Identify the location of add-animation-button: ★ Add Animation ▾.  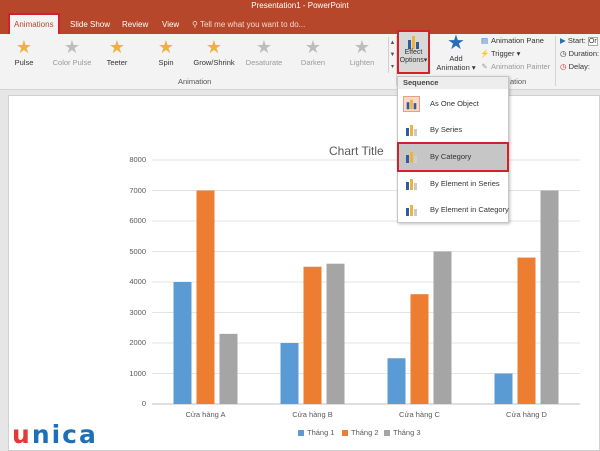
(456, 52).